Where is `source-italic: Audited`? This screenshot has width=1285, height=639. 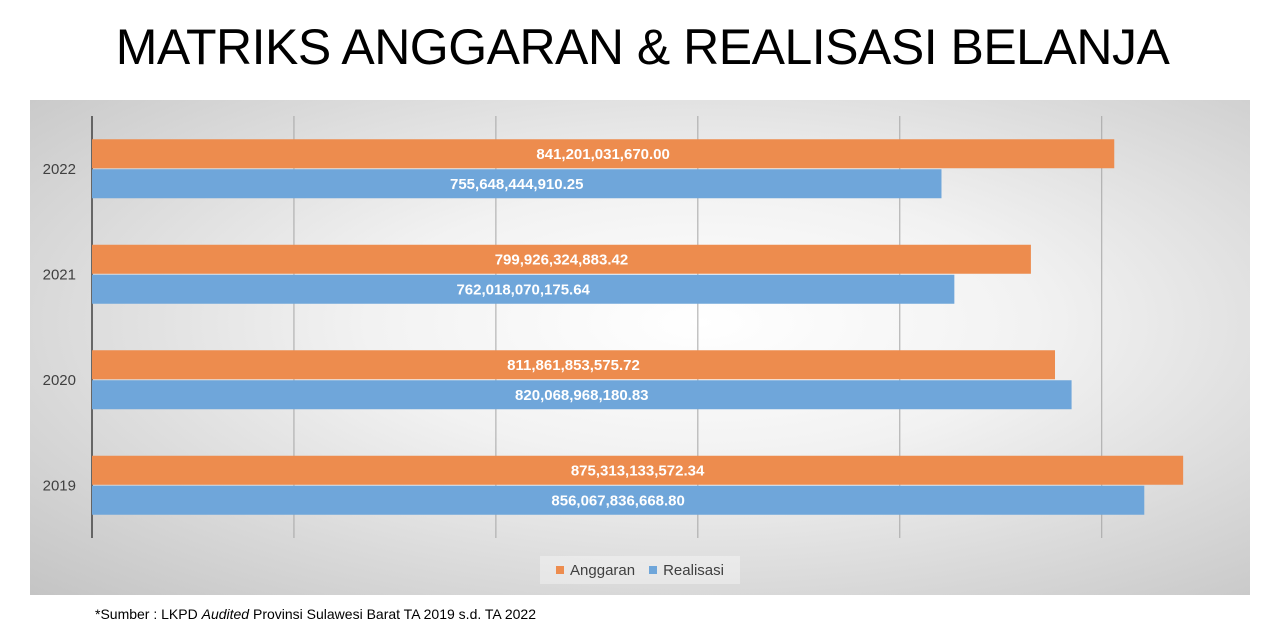 source-italic: Audited is located at coordinates (225, 614).